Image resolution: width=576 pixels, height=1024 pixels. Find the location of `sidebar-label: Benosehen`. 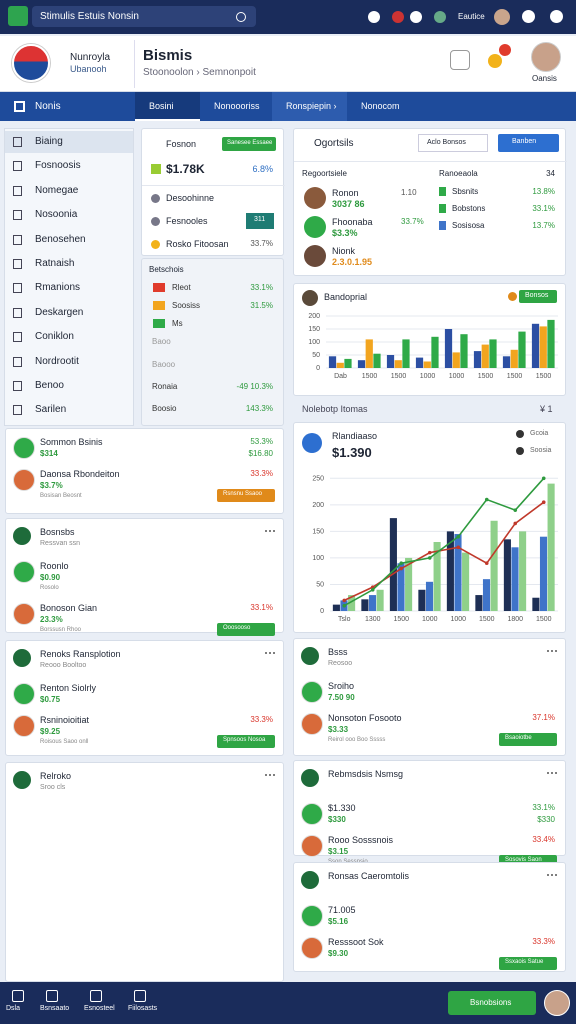

sidebar-label: Benosehen is located at coordinates (60, 239).